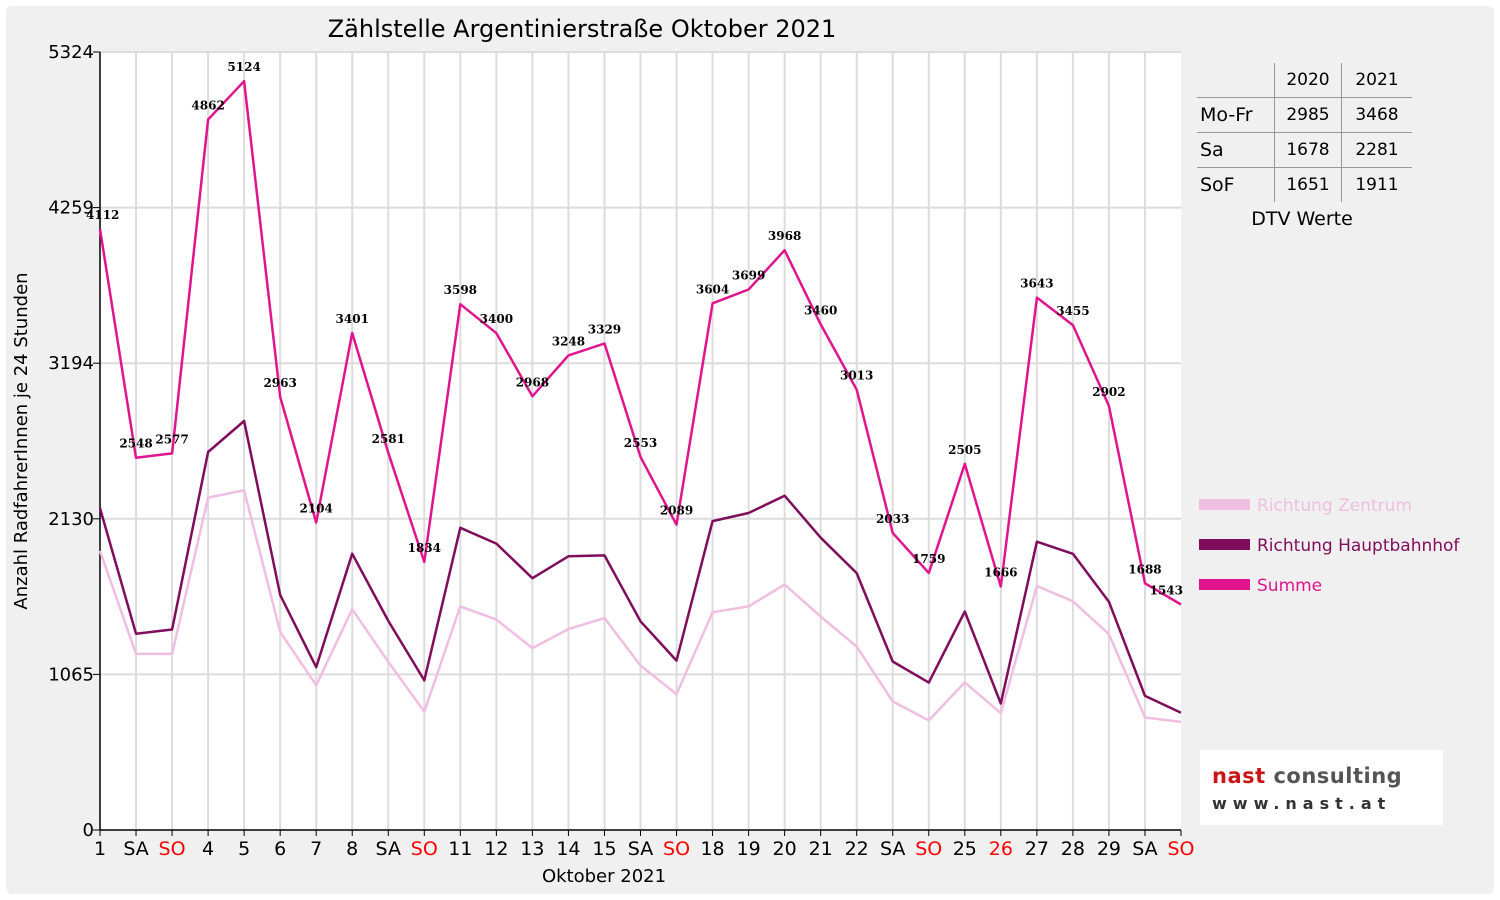 The height and width of the screenshot is (900, 1500). What do you see at coordinates (821, 849) in the screenshot?
I see `x-tick-label: 21` at bounding box center [821, 849].